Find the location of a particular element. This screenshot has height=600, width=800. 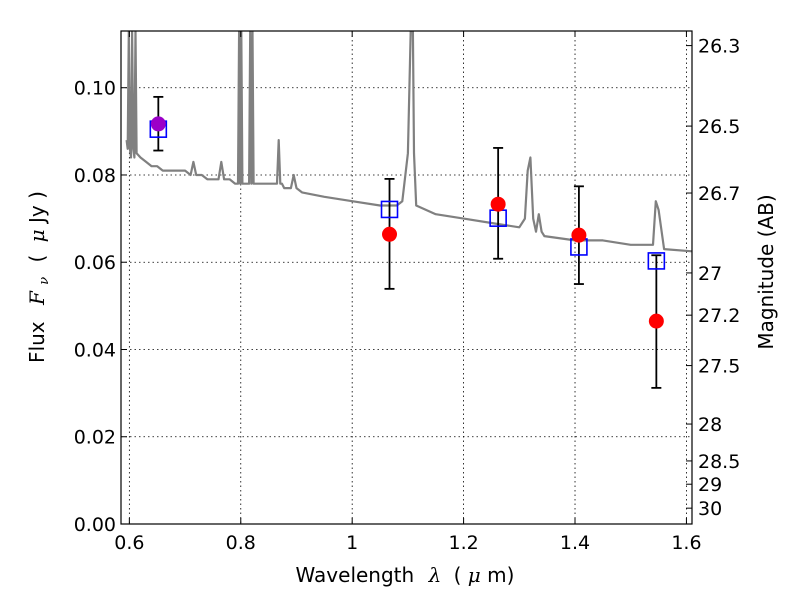

x-tick-label: 0.6 is located at coordinates (129, 543).